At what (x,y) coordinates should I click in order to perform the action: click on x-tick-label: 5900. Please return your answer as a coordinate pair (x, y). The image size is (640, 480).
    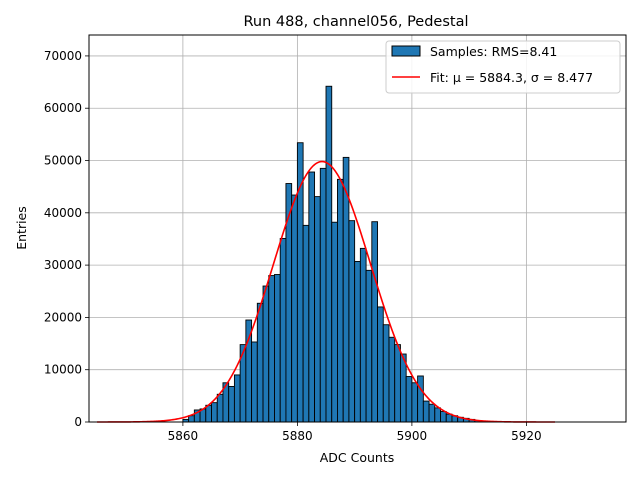
    Looking at the image, I should click on (412, 436).